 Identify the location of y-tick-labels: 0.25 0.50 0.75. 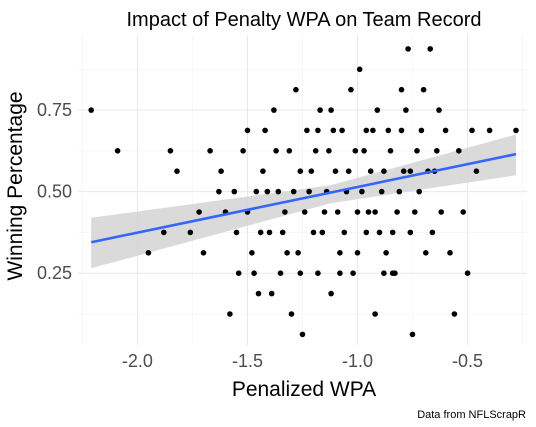
(54, 191).